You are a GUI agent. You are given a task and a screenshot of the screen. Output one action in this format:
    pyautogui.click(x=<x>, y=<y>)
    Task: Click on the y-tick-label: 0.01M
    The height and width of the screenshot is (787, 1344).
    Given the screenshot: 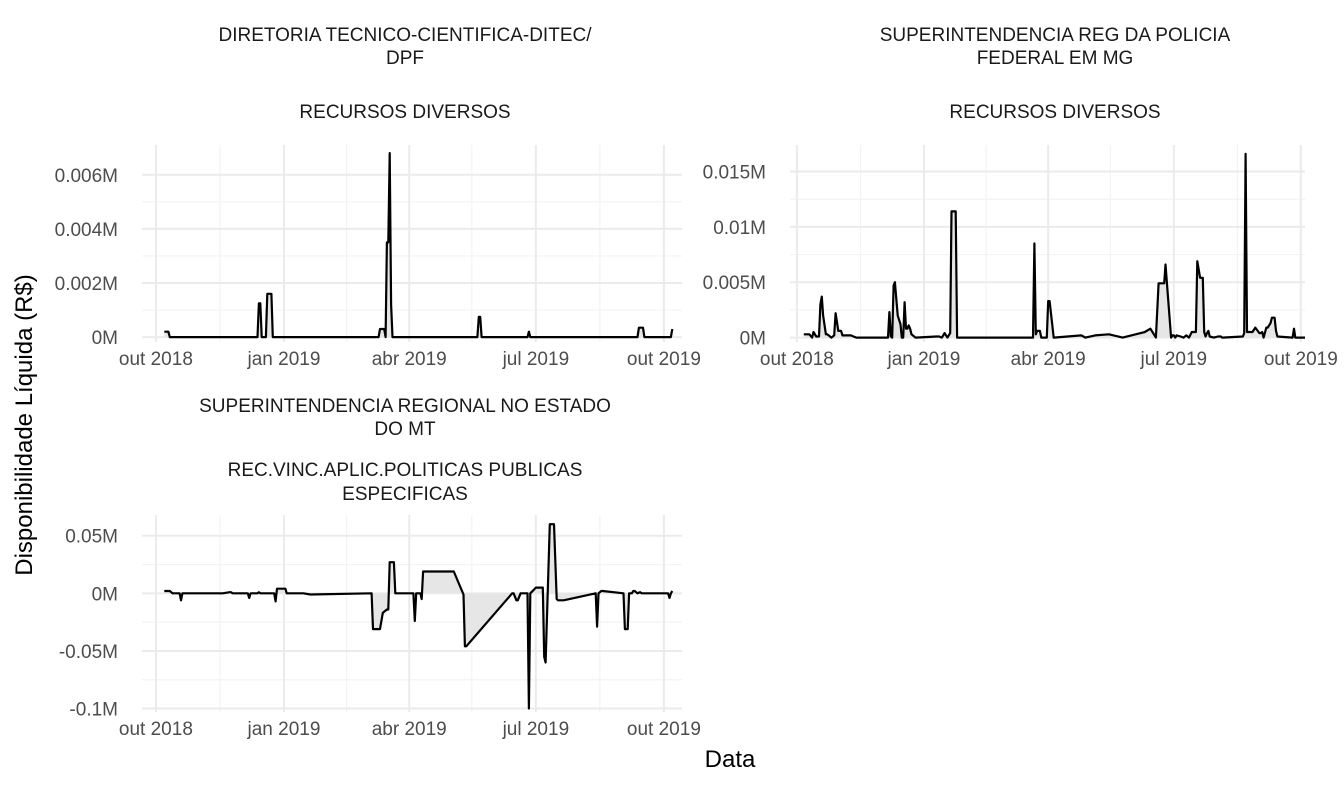 What is the action you would take?
    pyautogui.click(x=739, y=228)
    